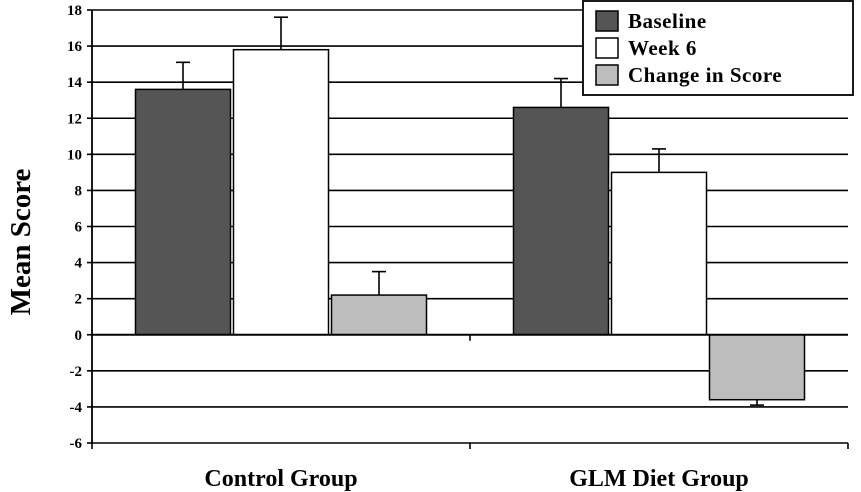  What do you see at coordinates (79, 336) in the screenshot?
I see `y-tick-label: 0` at bounding box center [79, 336].